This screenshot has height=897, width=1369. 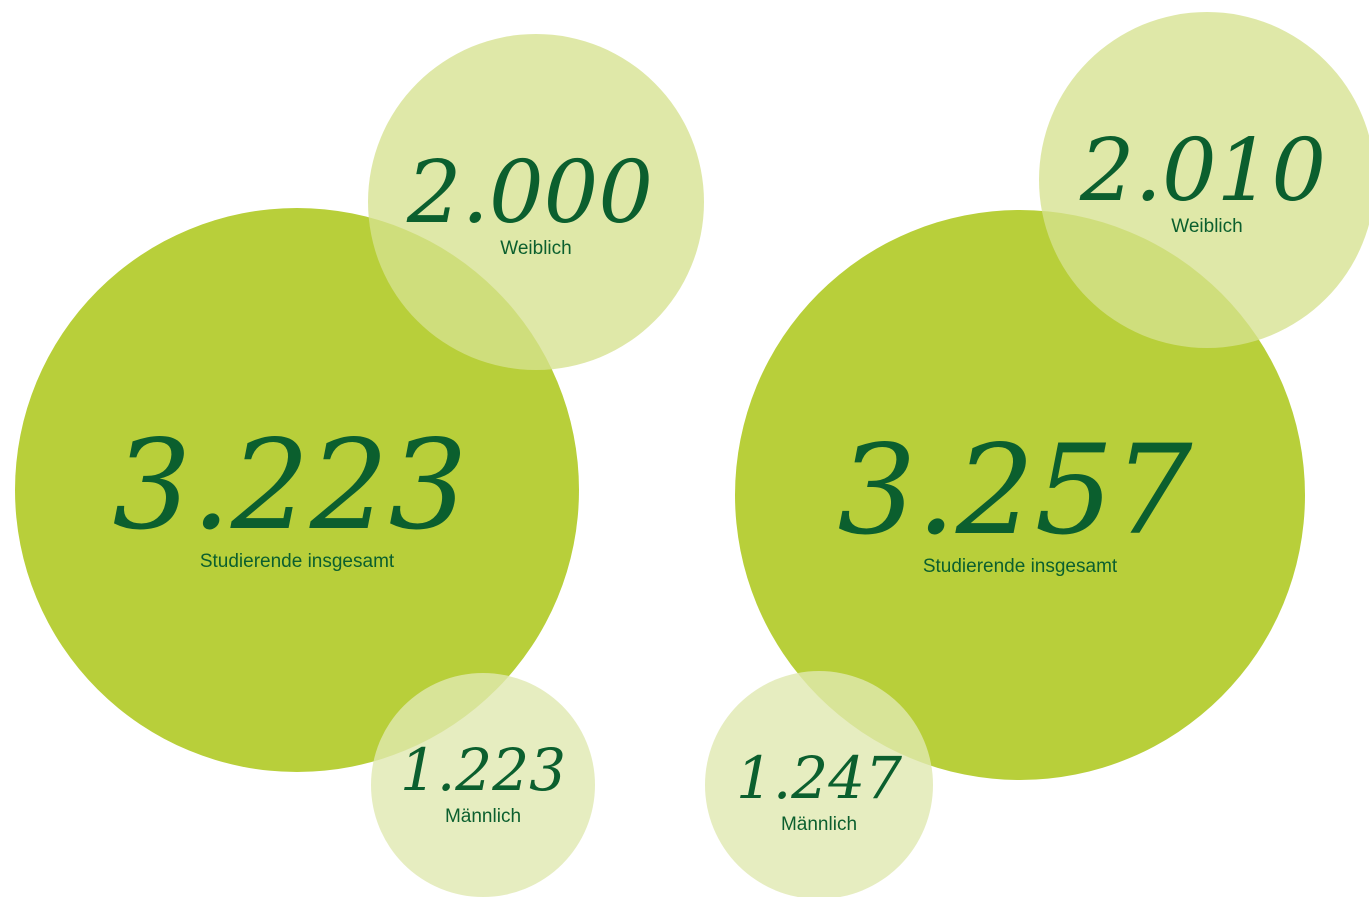 What do you see at coordinates (290, 486) in the screenshot?
I see `total-value: 3.223` at bounding box center [290, 486].